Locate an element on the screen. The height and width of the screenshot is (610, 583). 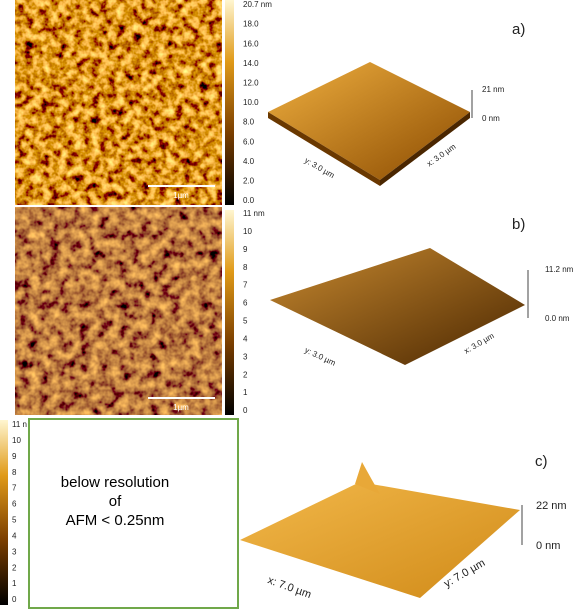
colorbar-label: 16.0 is located at coordinates (251, 43).